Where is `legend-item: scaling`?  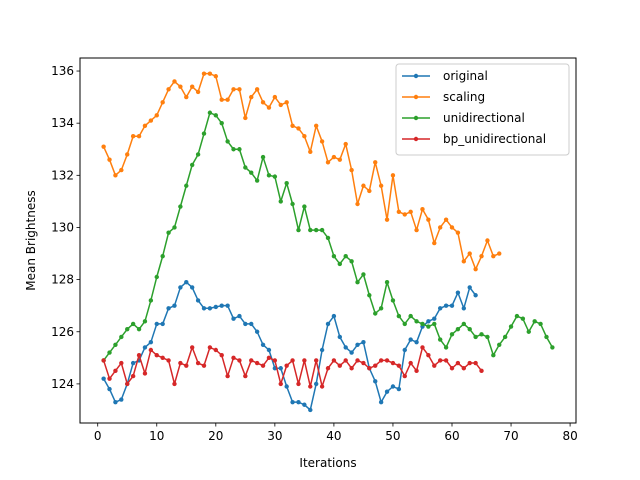
legend-item: scaling is located at coordinates (443, 97).